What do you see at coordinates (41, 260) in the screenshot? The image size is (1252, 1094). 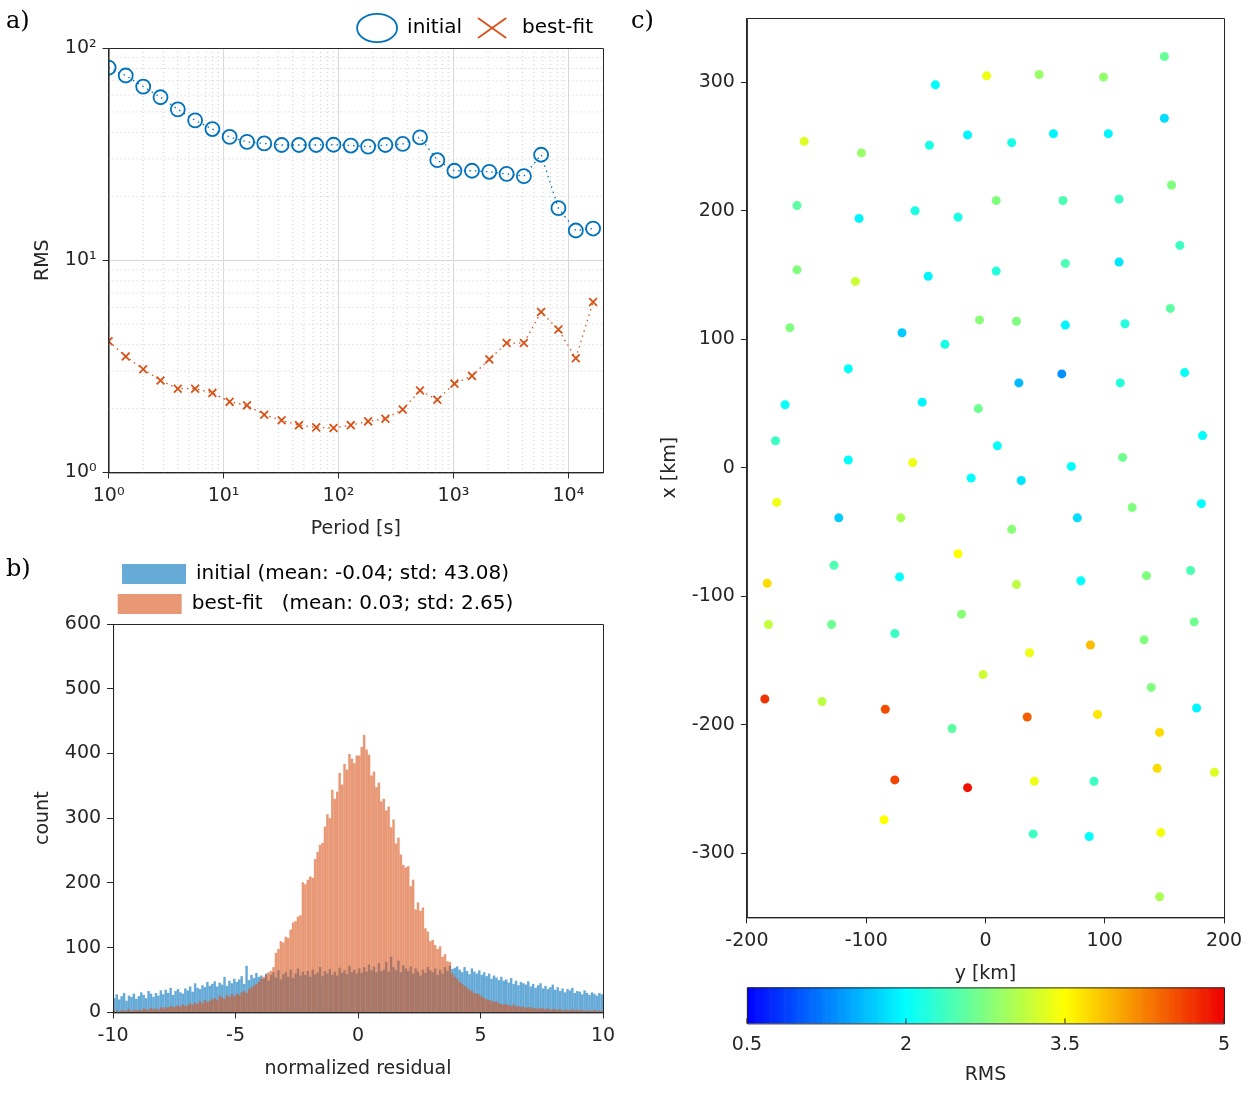 I see `y-axis-title: RMS` at bounding box center [41, 260].